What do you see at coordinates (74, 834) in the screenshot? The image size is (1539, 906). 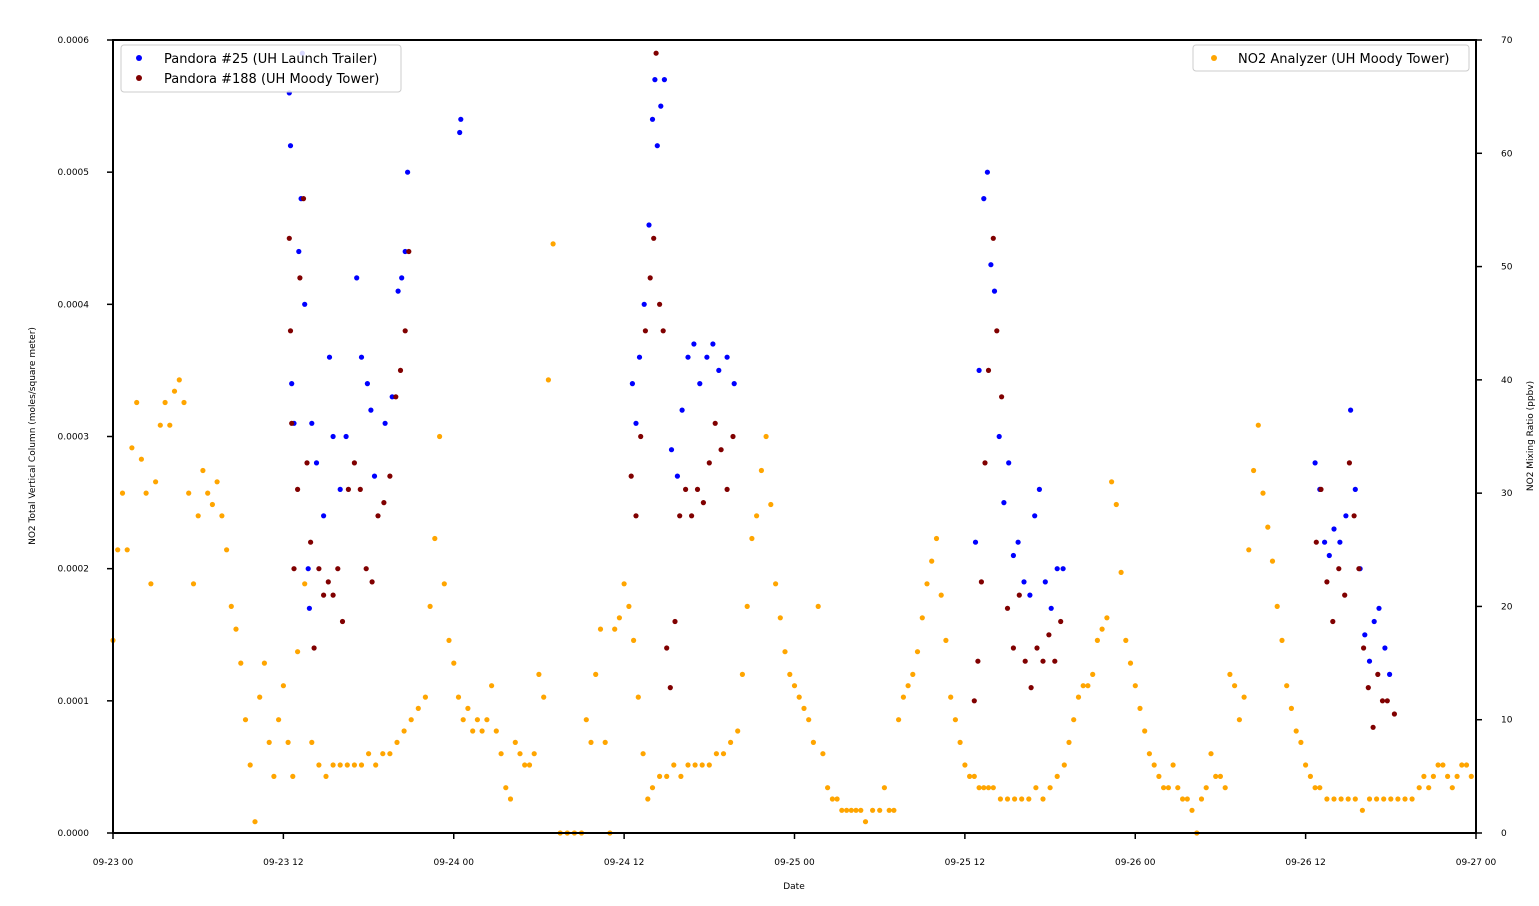 I see `y-left-tick-label: 0.0000` at bounding box center [74, 834].